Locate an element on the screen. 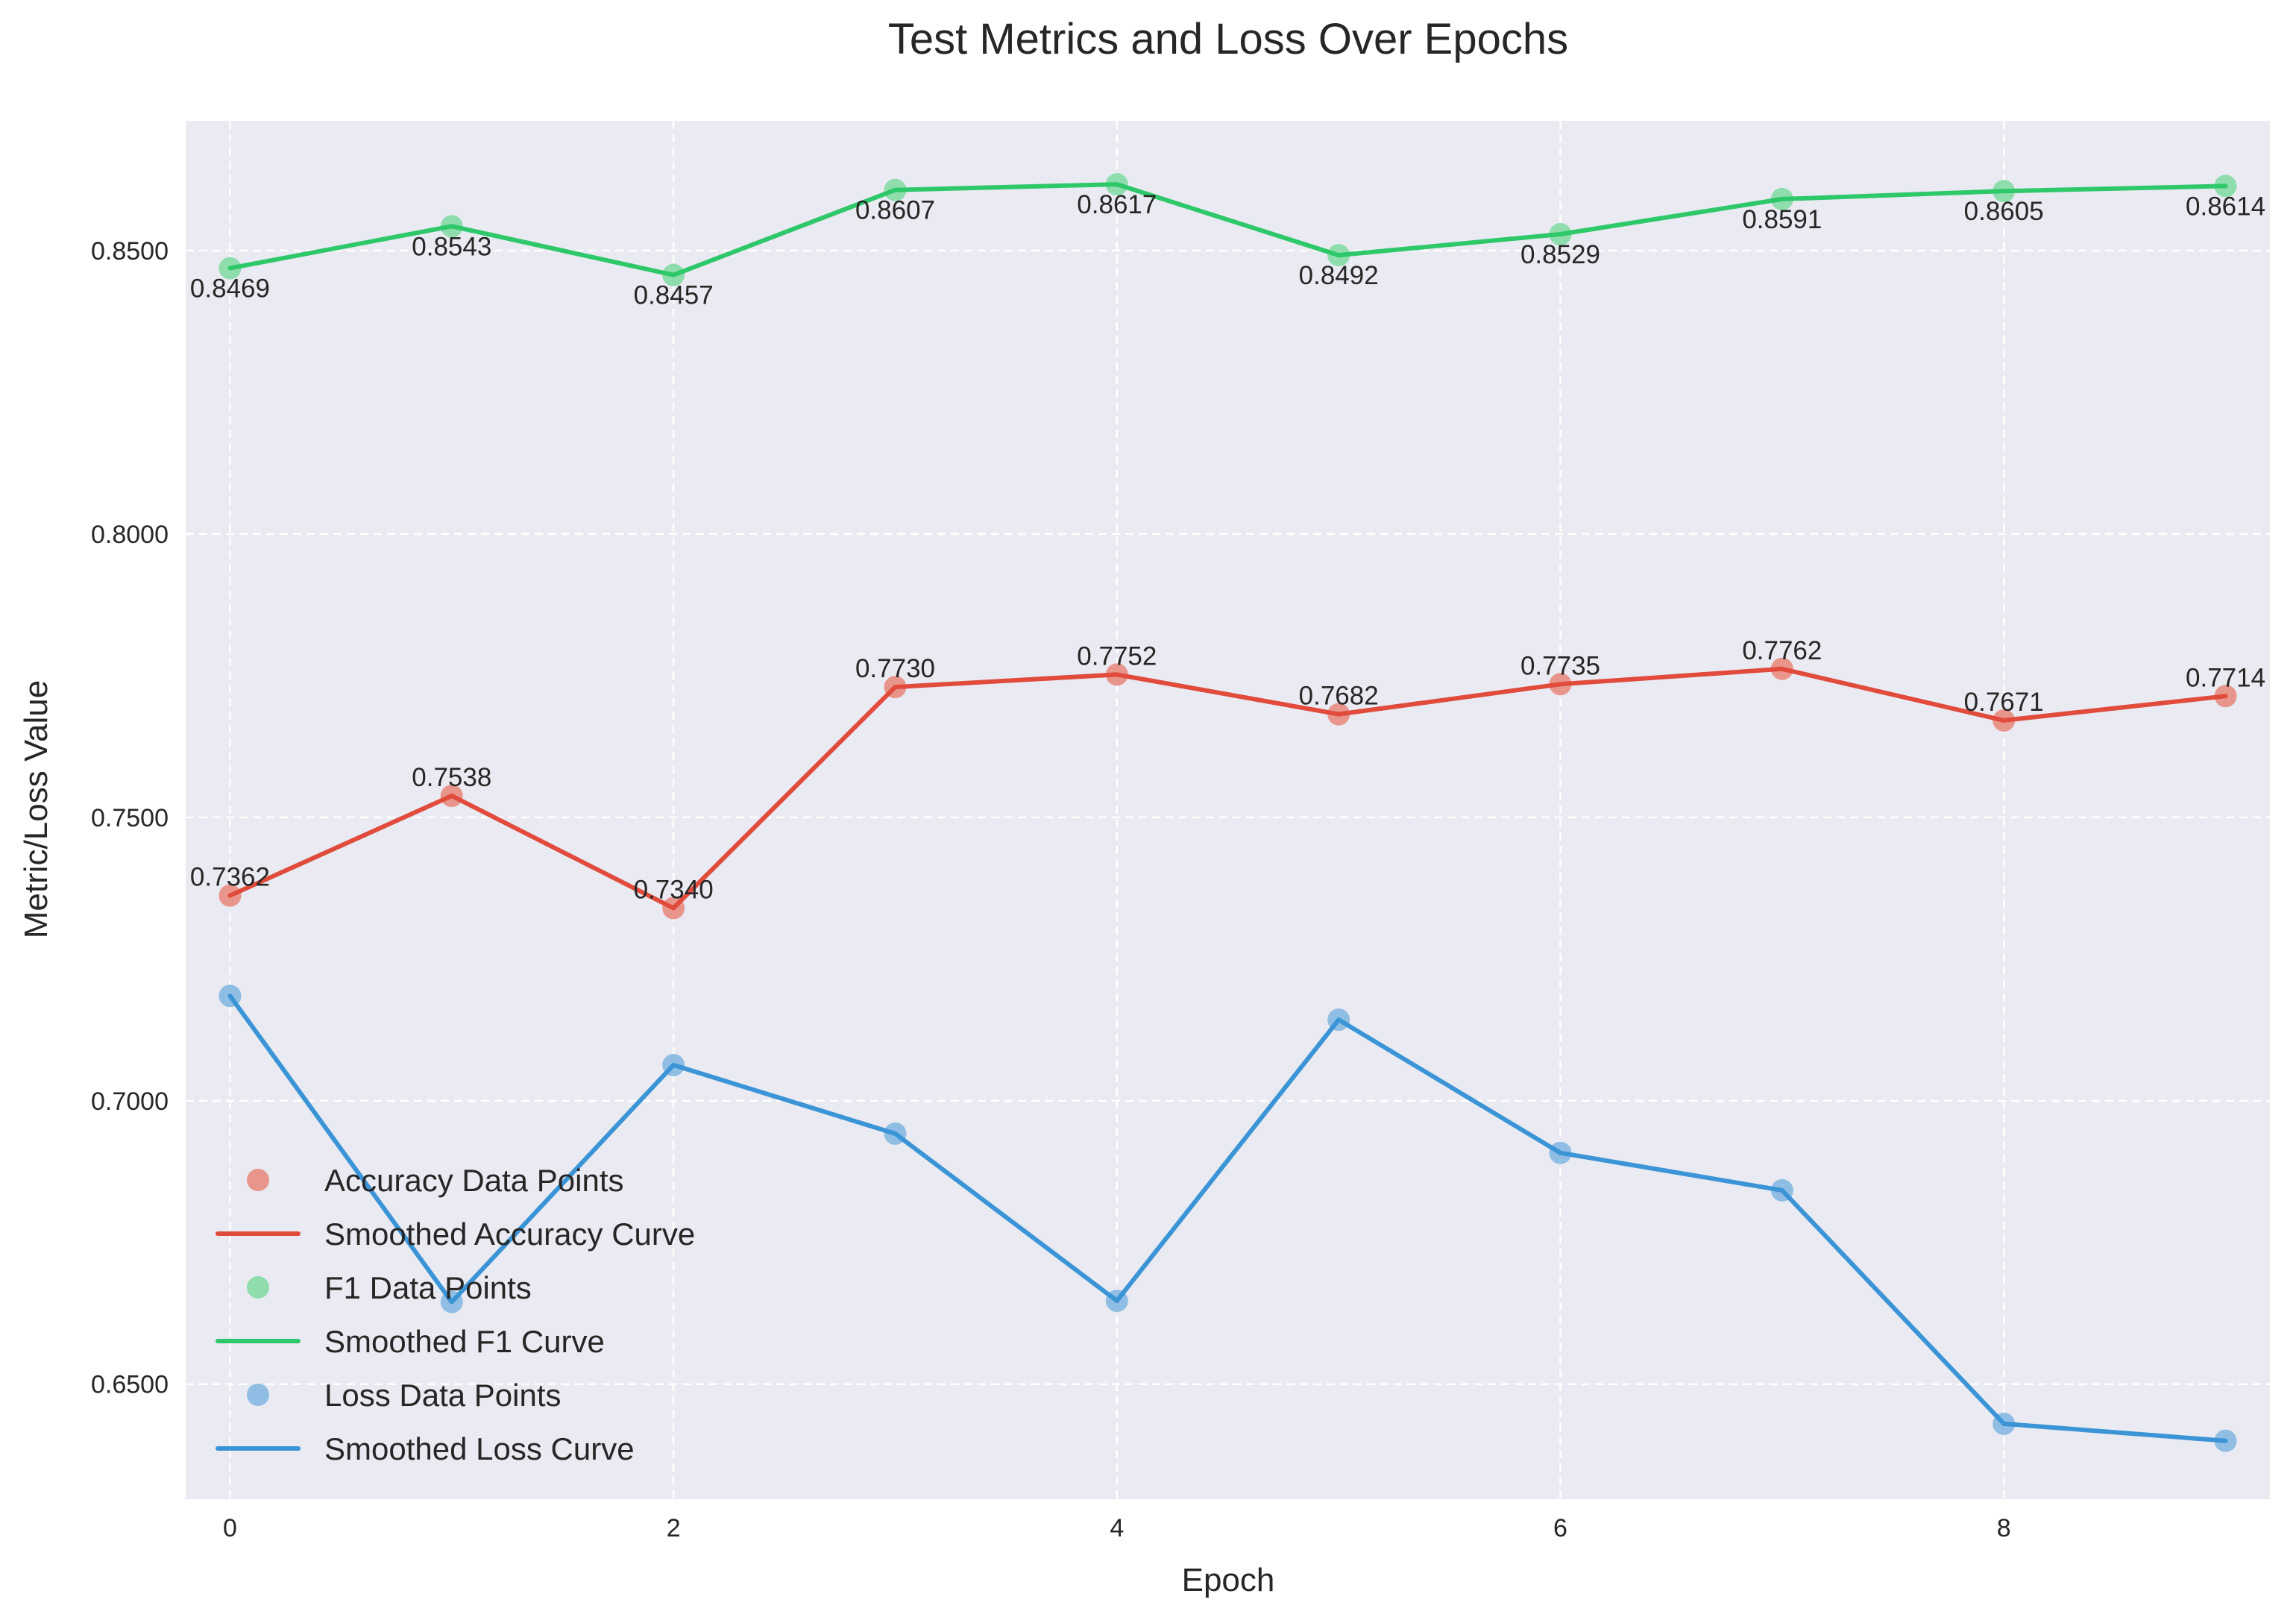  f1-data-label: 0.8591 is located at coordinates (1782, 219).